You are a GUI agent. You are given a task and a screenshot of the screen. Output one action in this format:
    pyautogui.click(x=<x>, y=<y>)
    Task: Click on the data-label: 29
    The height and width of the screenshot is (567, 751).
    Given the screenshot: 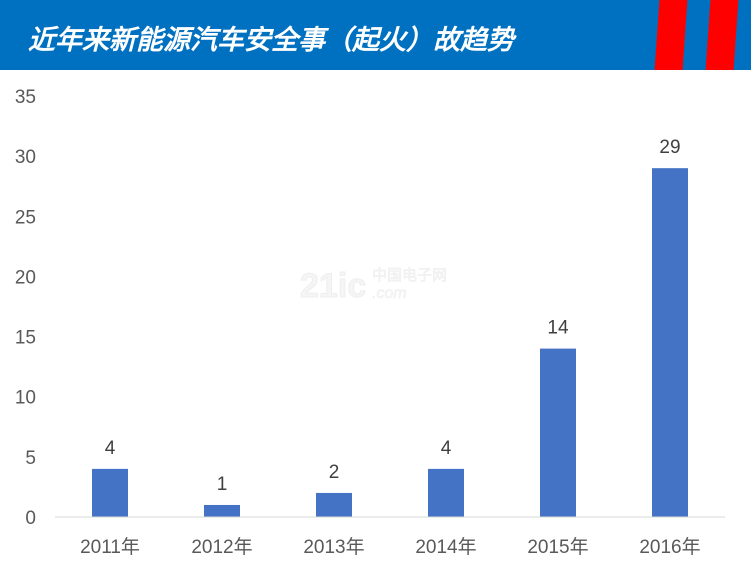 What is the action you would take?
    pyautogui.click(x=669, y=147)
    